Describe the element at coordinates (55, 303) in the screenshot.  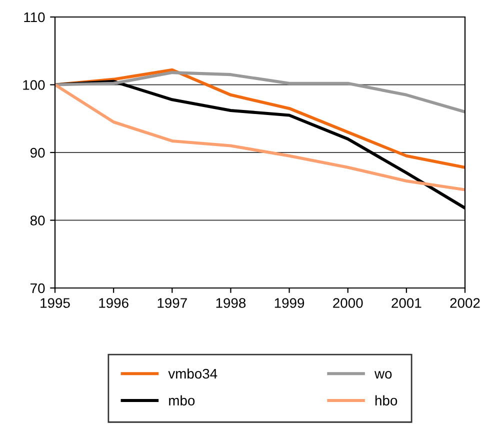
I see `x-tick-label: 1995` at that location.